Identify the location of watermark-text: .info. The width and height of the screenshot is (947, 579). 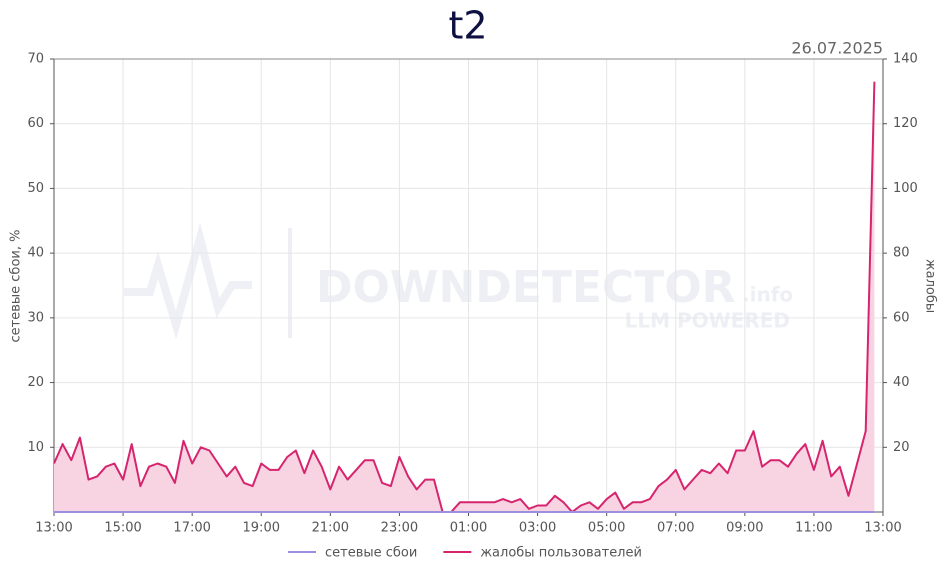
(767, 295).